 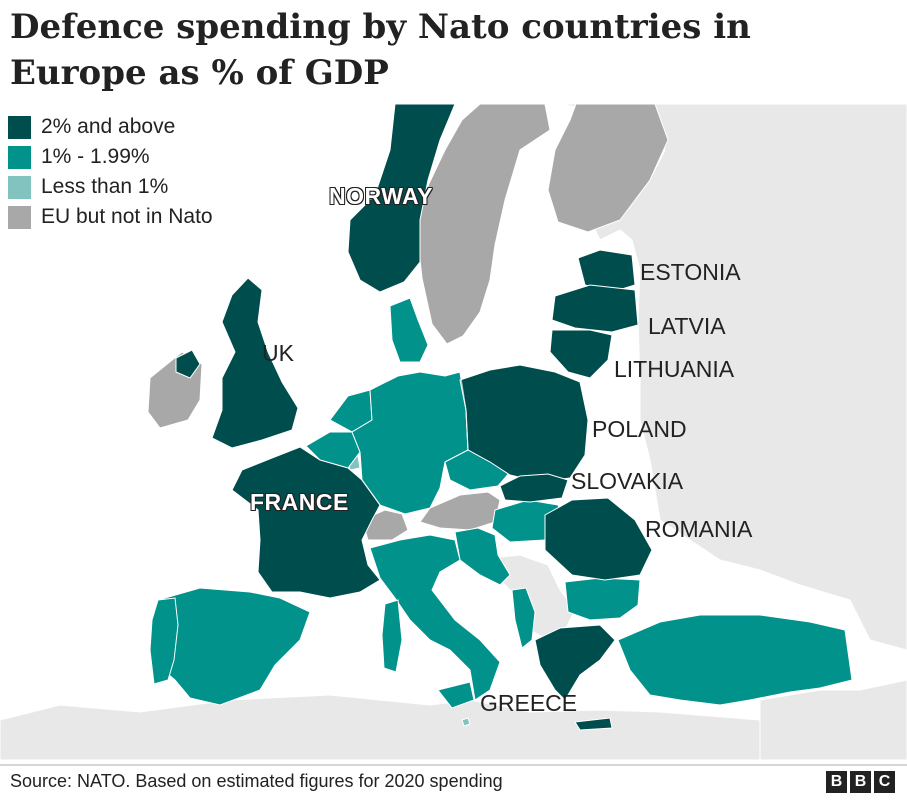 I want to click on latvia, so click(x=595, y=308).